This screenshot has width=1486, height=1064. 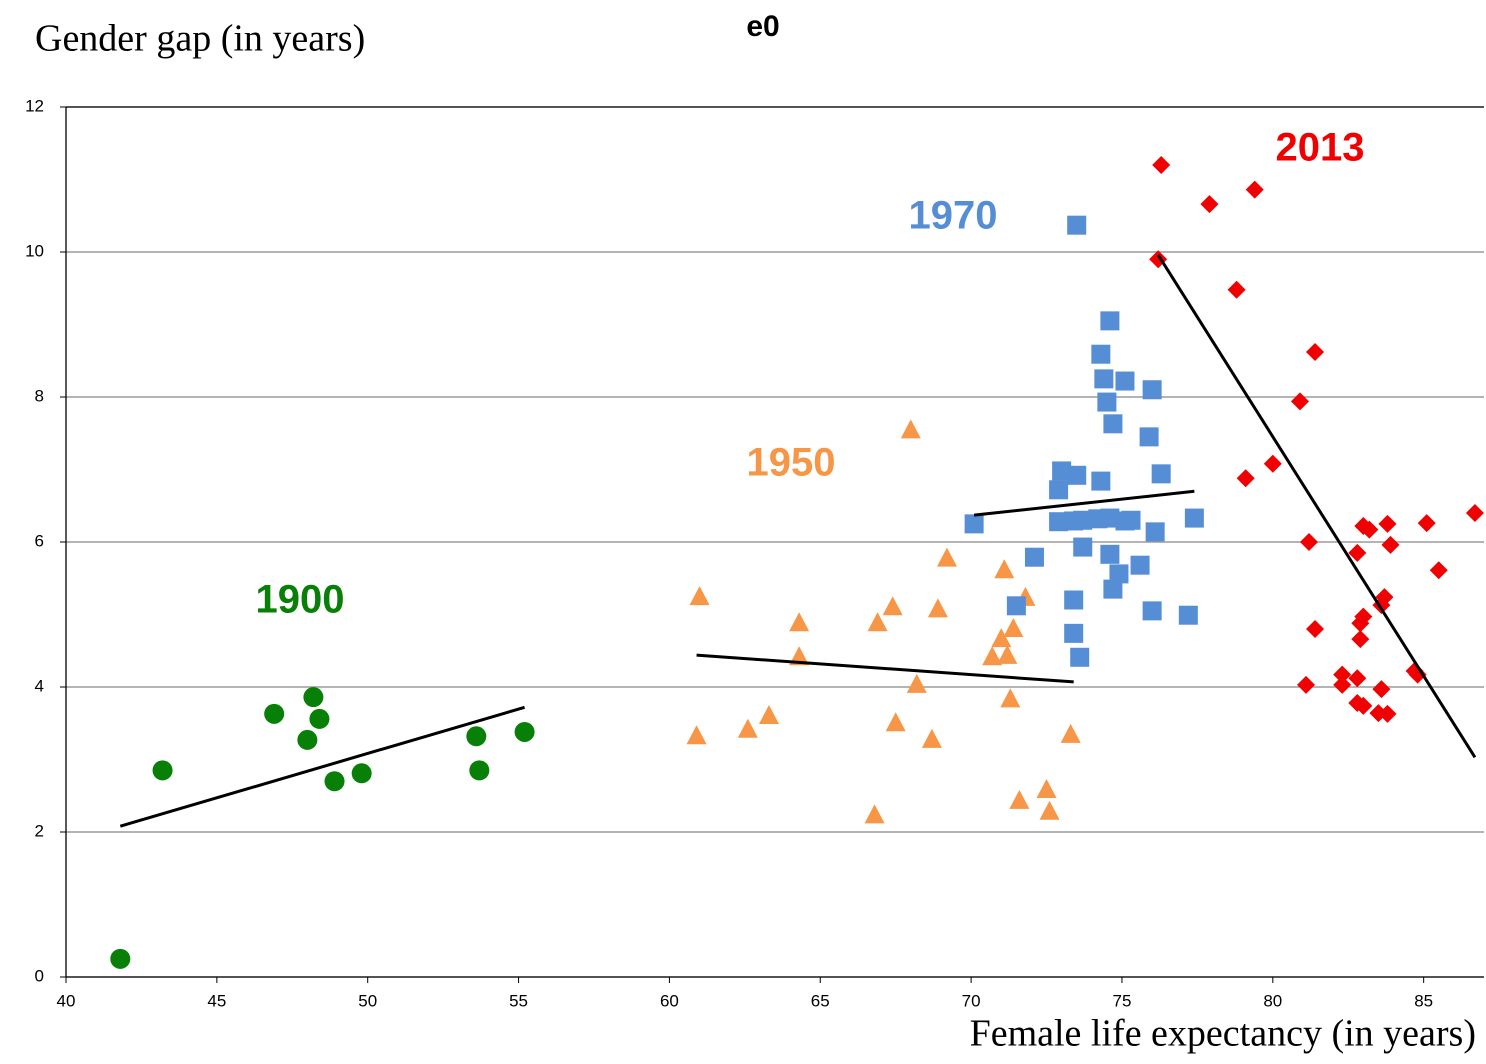 I want to click on y-axis-label: Gender gap (in years), so click(x=200, y=39).